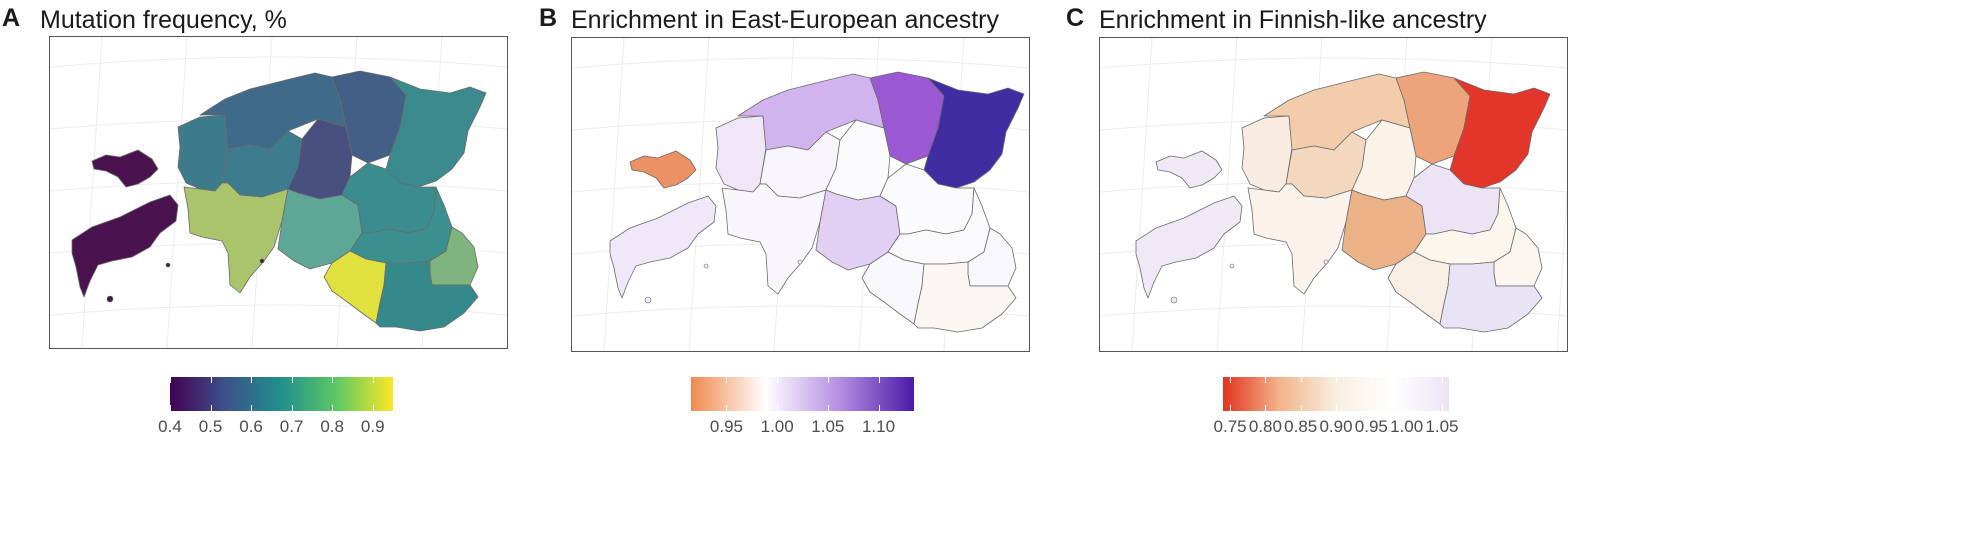 The image size is (1975, 542). Describe the element at coordinates (163, 20) in the screenshot. I see `panel-title-a: Mutation frequency, %` at that location.